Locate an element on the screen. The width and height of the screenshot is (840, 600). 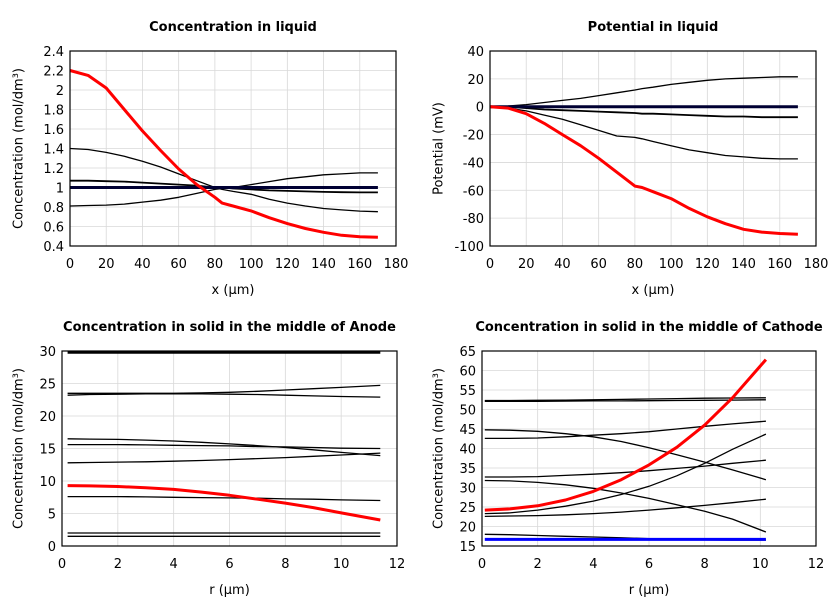
y-tick-label: 60 is located at coordinates (467, 372).